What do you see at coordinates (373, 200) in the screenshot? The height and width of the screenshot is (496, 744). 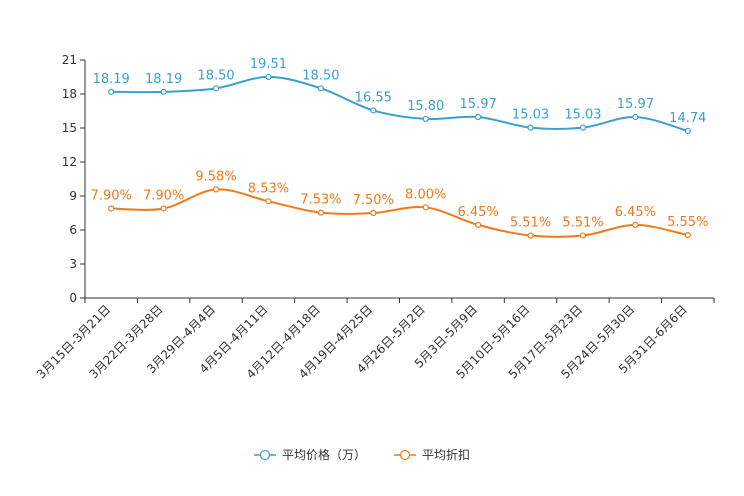 I see `data-label: 7.50%` at bounding box center [373, 200].